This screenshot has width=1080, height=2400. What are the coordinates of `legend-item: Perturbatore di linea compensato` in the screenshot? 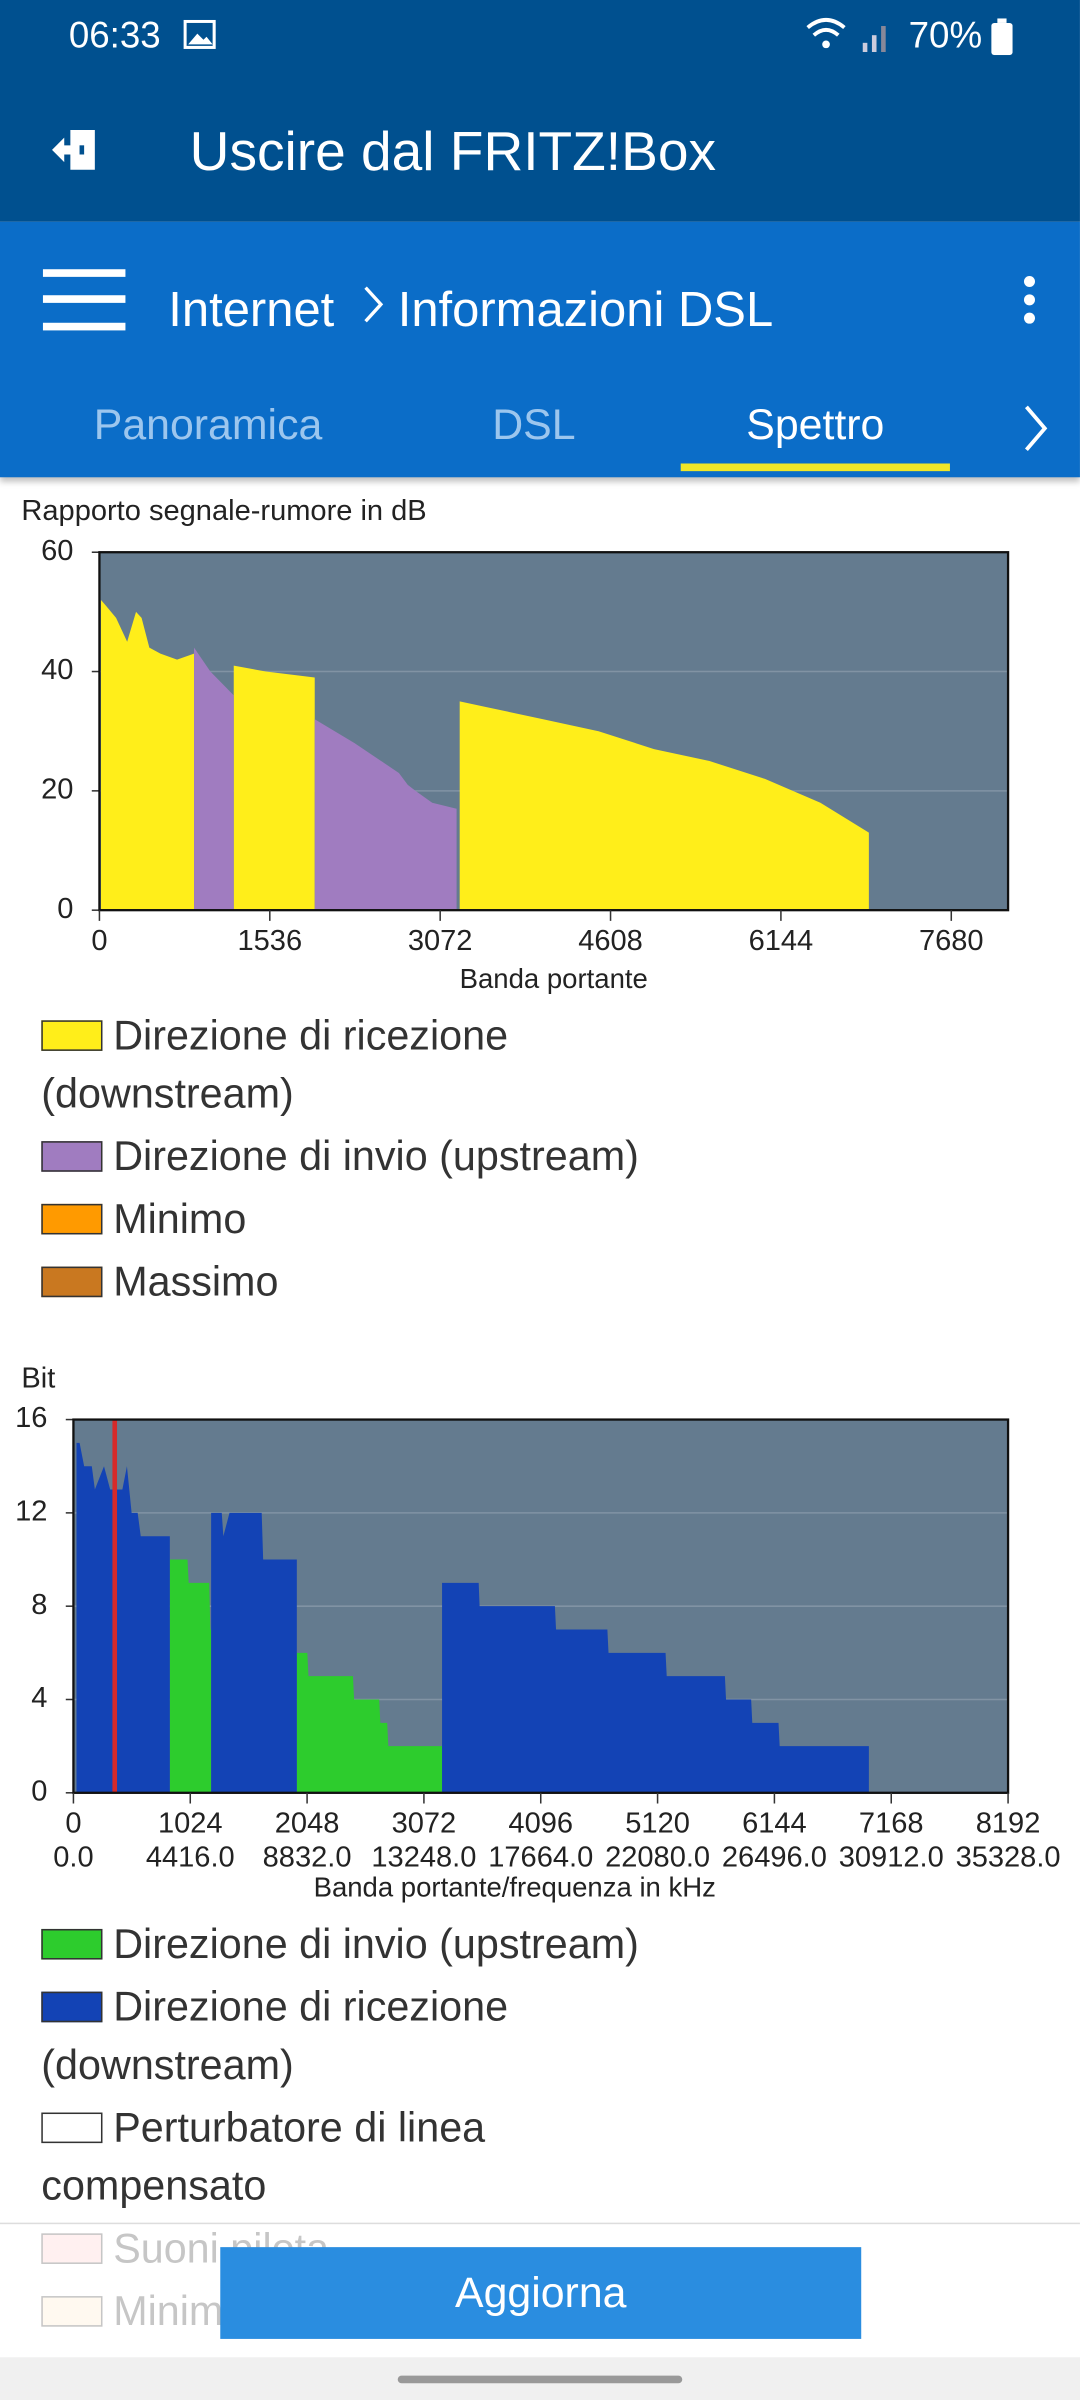 It's located at (377, 2157).